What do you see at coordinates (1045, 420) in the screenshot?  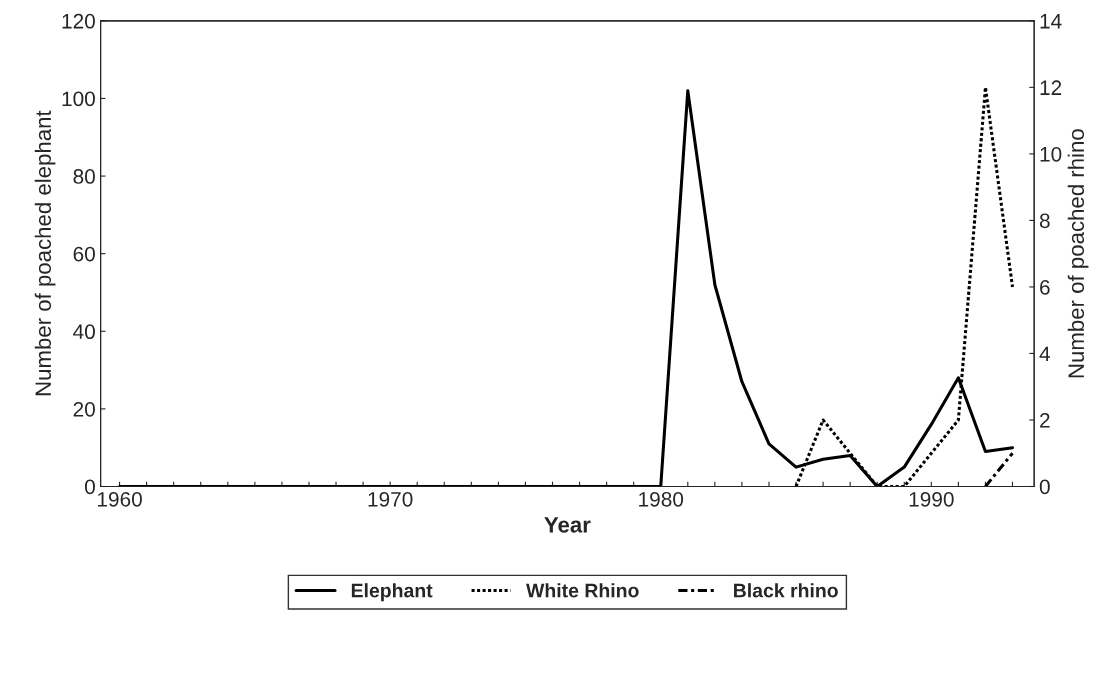 I see `y2-tick-label: 2` at bounding box center [1045, 420].